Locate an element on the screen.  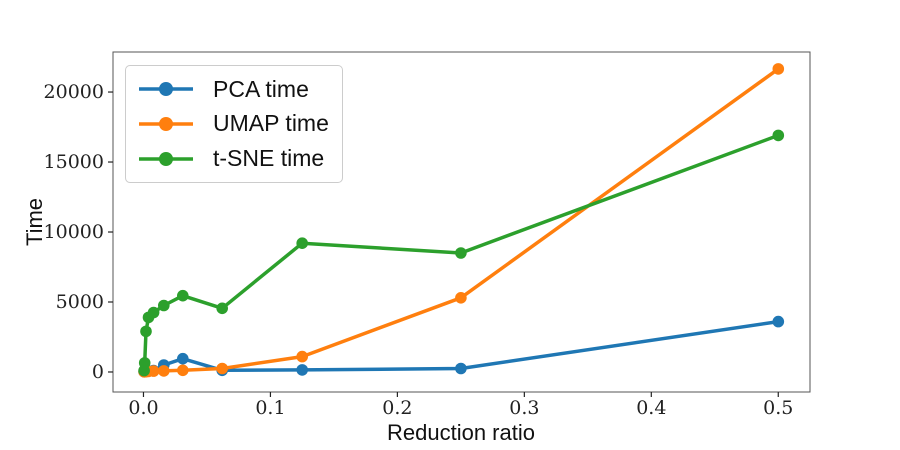
legend-item-pca: PCA time is located at coordinates (234, 88).